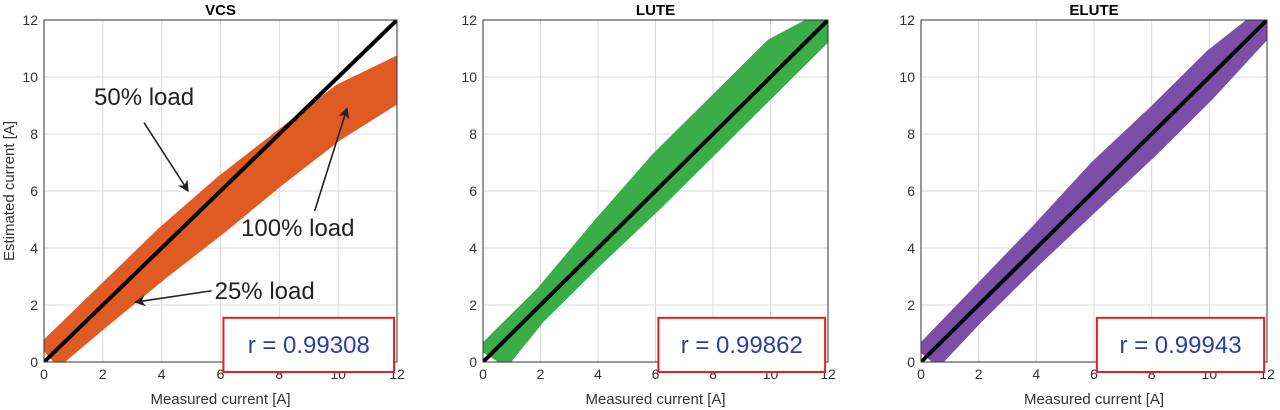 The image size is (1280, 410). What do you see at coordinates (44, 374) in the screenshot?
I see `panel-vcs-x-tick-label-0: 0` at bounding box center [44, 374].